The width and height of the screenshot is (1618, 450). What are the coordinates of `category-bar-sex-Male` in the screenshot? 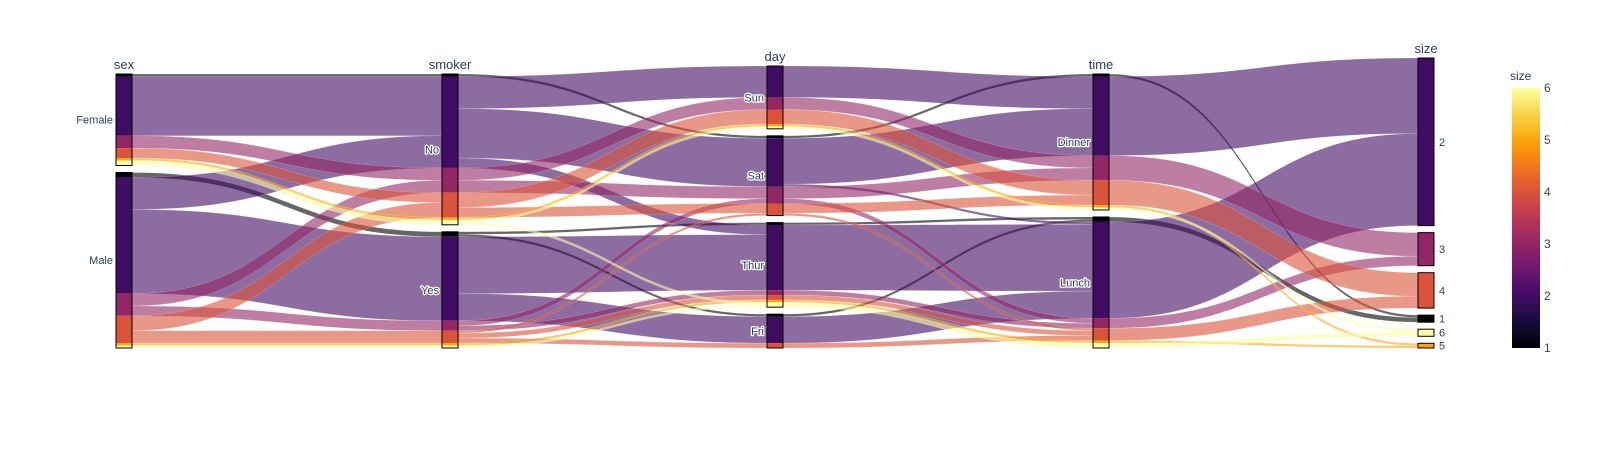 It's located at (124, 260).